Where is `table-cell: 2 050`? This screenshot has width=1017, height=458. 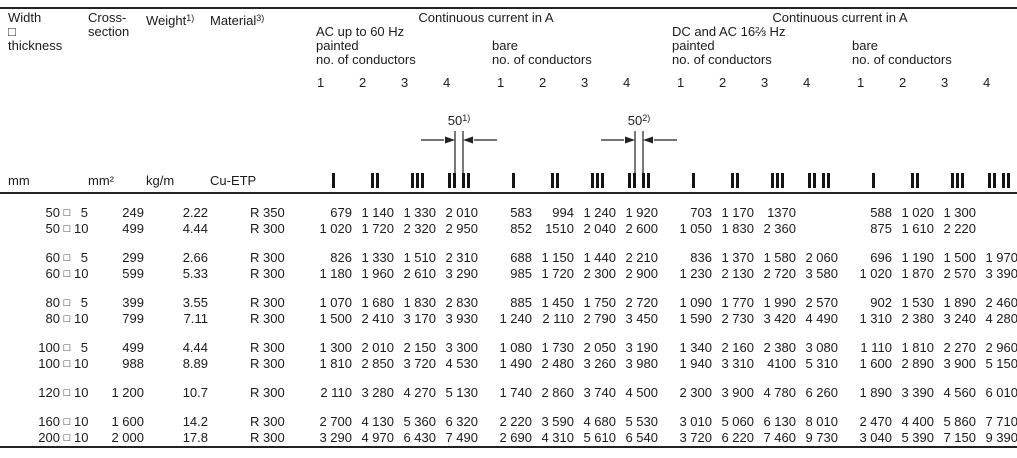 table-cell: 2 050 is located at coordinates (599, 347).